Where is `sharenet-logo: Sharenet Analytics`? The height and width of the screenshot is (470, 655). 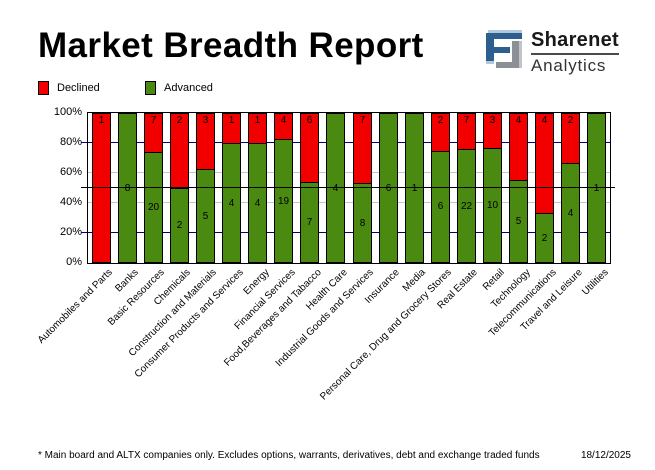
sharenet-logo: Sharenet Analytics is located at coordinates (552, 52).